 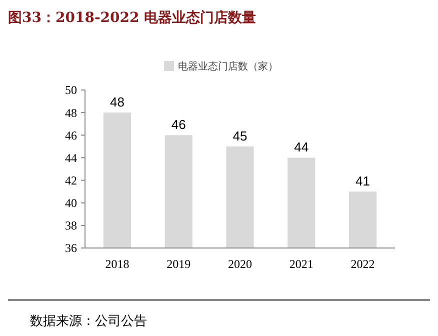 What do you see at coordinates (71, 225) in the screenshot?
I see `y-tick-label: 38` at bounding box center [71, 225].